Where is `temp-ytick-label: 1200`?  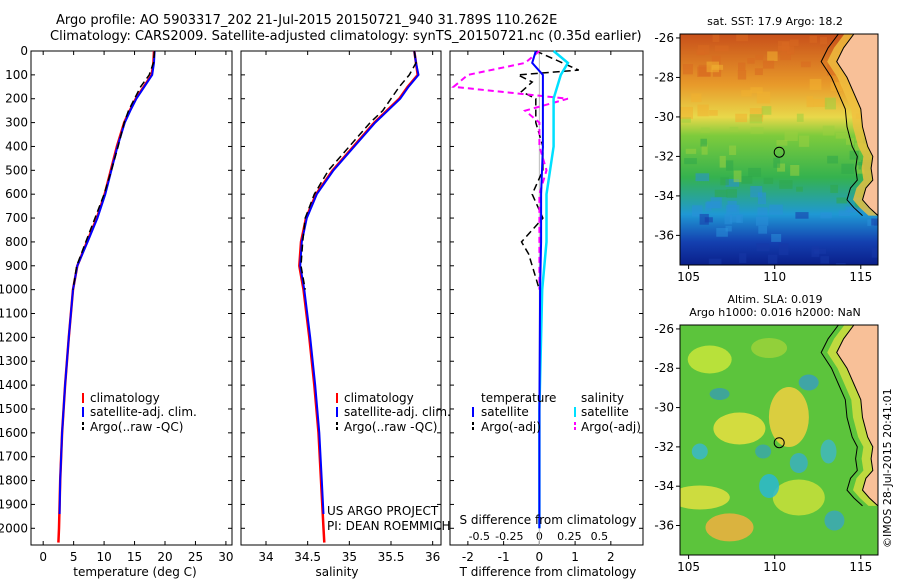 temp-ytick-label: 1200 is located at coordinates (14, 337).